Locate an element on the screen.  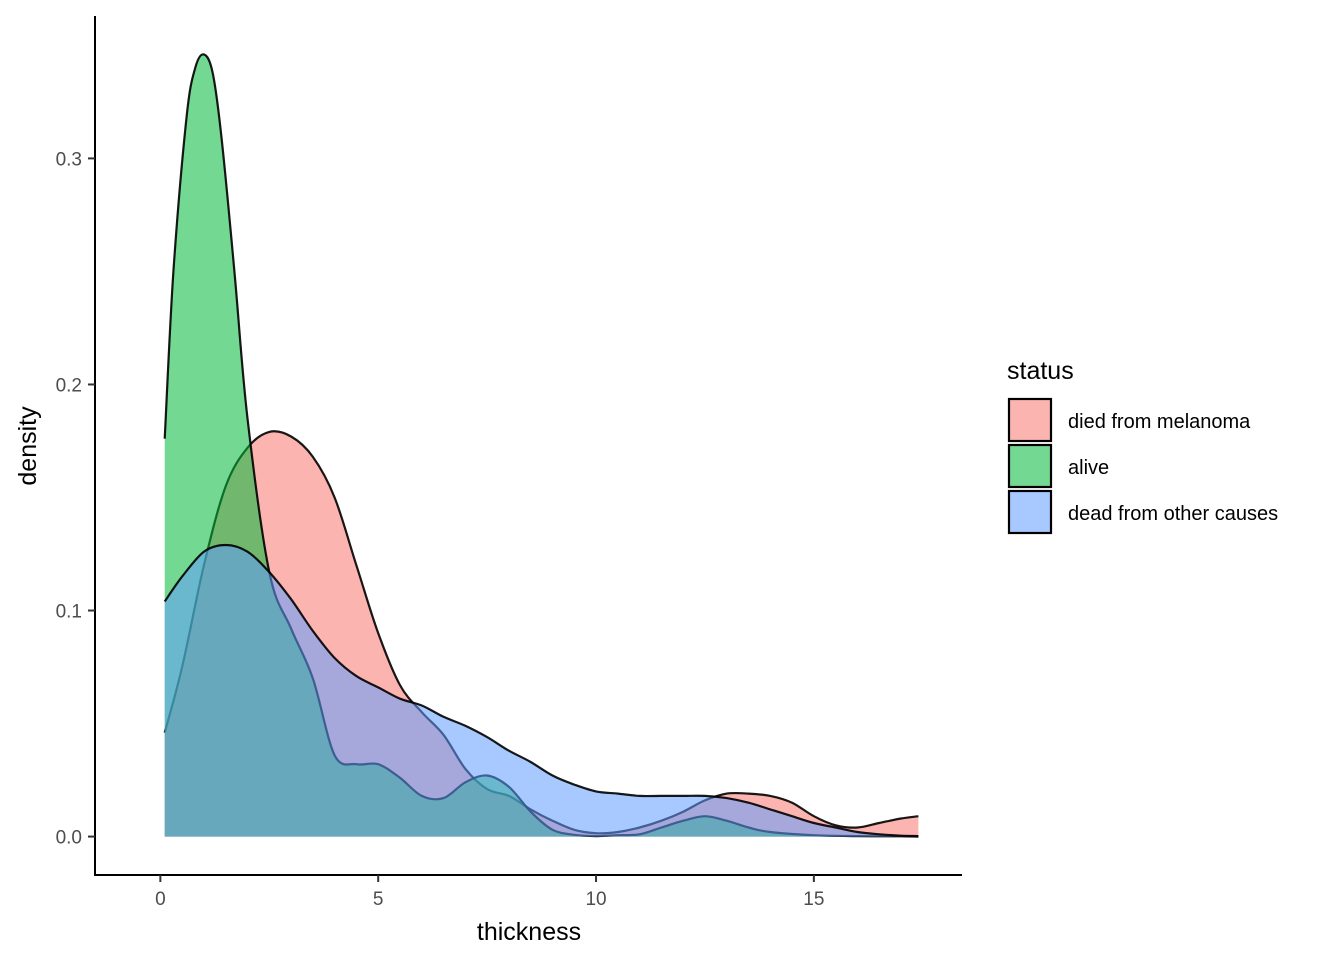
x-tick-label: 10 is located at coordinates (595, 899).